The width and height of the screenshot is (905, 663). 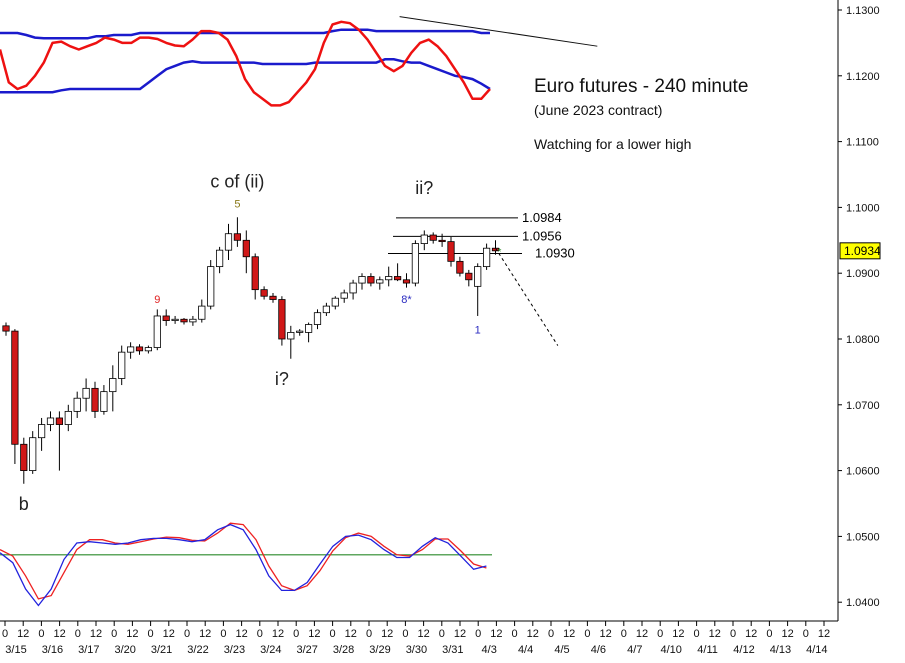 I want to click on signal-marker: *, so click(x=500, y=252).